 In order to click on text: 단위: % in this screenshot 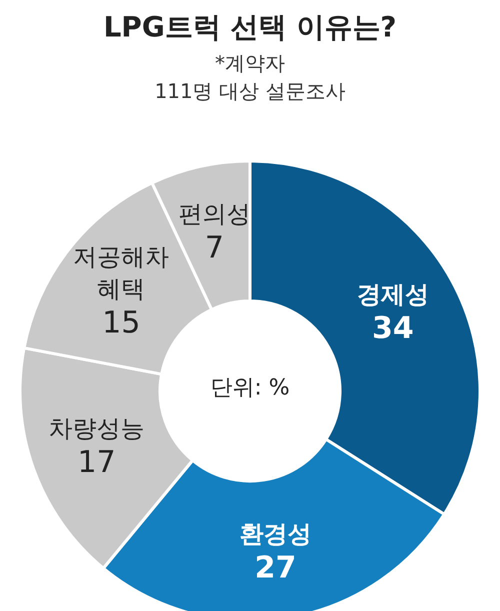, I will do `click(250, 388)`.